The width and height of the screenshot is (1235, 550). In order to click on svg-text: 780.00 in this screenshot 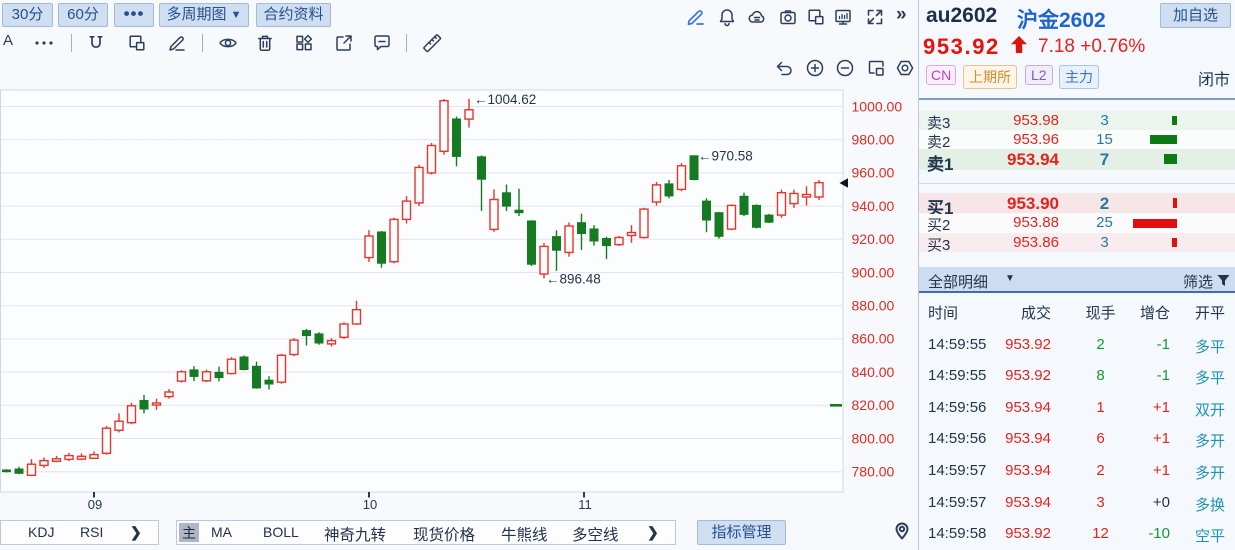, I will do `click(873, 472)`.